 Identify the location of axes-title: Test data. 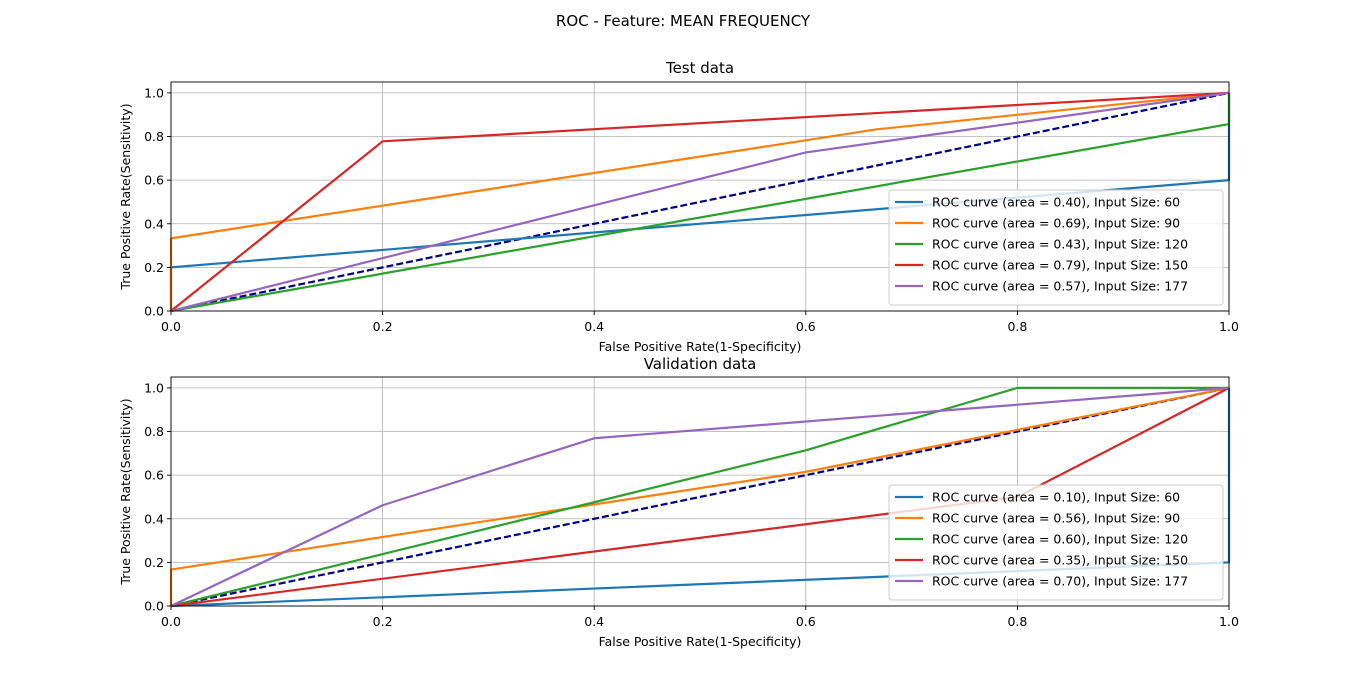
(699, 68).